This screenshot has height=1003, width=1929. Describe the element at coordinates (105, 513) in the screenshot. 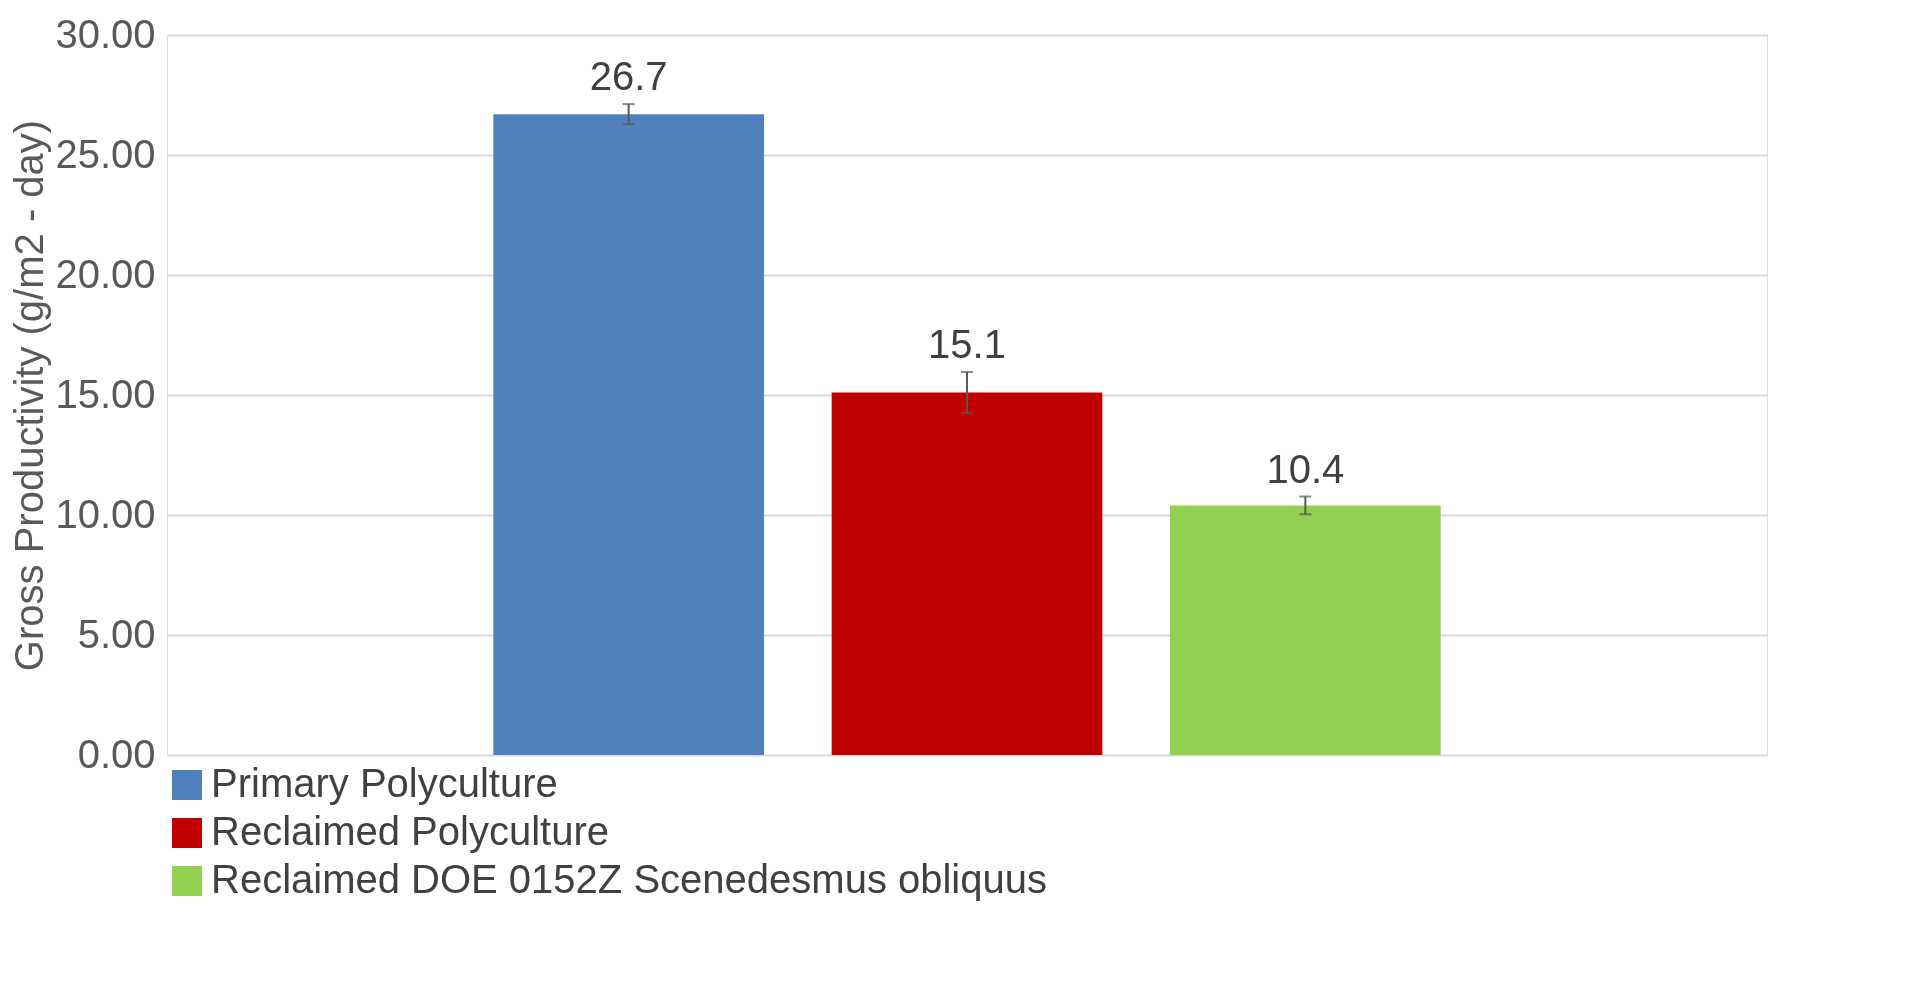

I see `y-tick-label: 10.00` at that location.